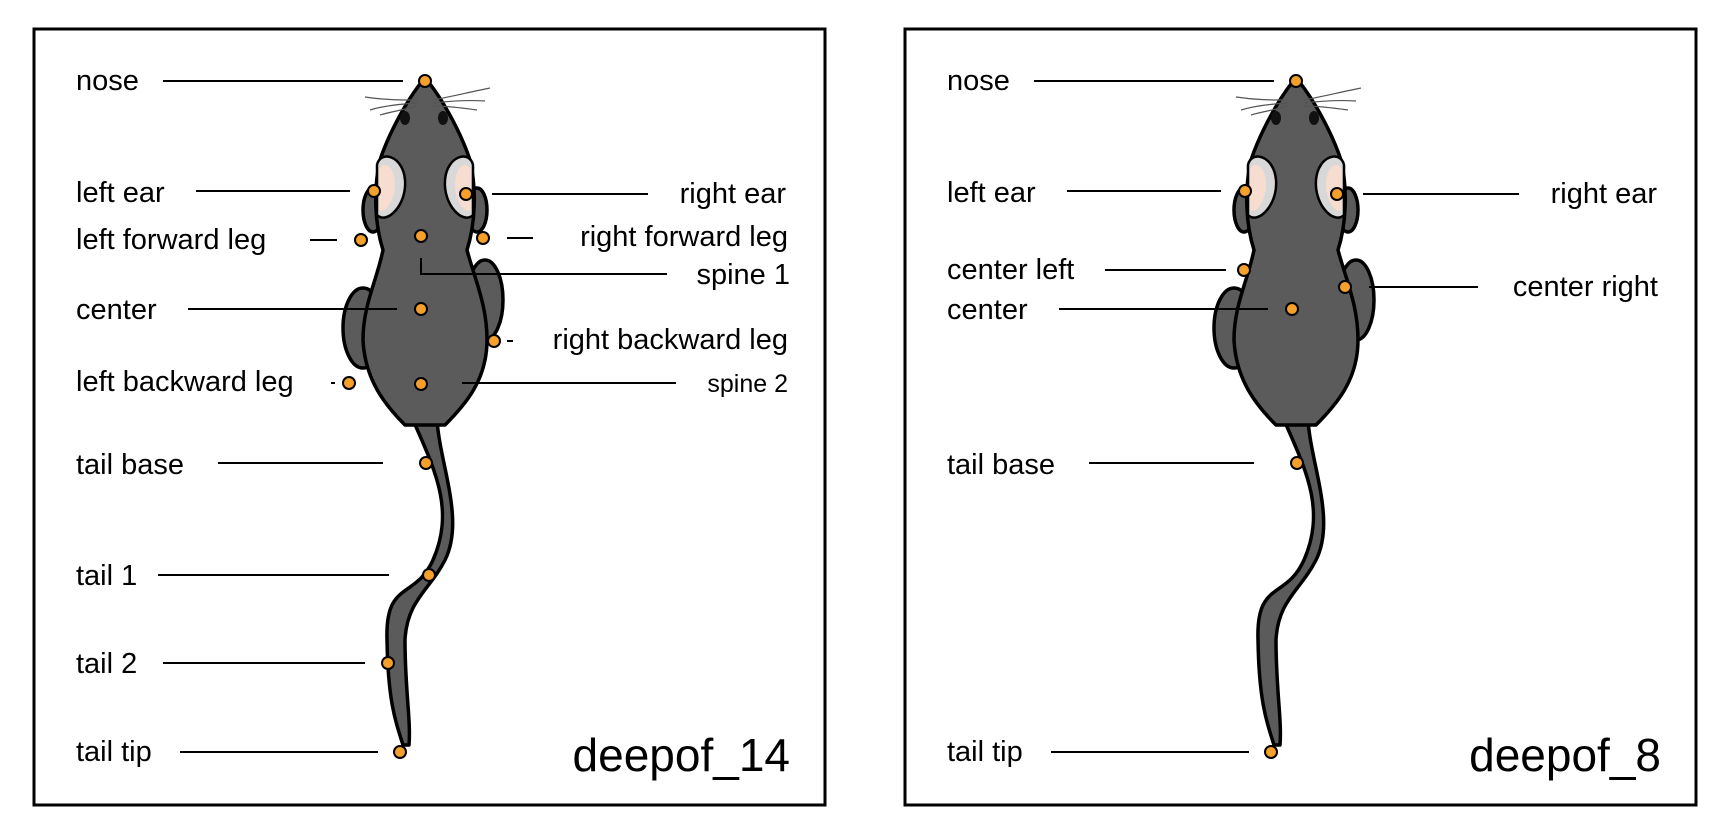 The height and width of the screenshot is (834, 1730). I want to click on label-tail-1: tail 1, so click(106, 576).